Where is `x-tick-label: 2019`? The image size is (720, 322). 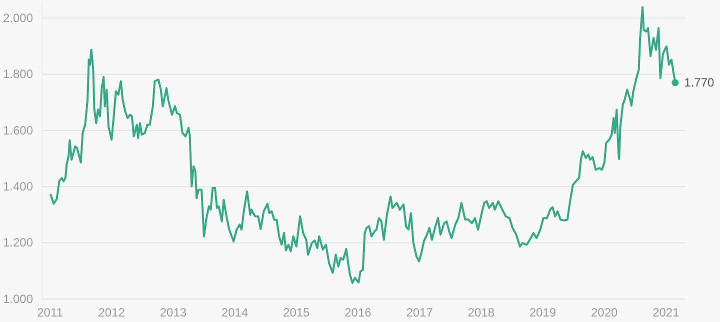 x-tick-label: 2019 is located at coordinates (542, 313).